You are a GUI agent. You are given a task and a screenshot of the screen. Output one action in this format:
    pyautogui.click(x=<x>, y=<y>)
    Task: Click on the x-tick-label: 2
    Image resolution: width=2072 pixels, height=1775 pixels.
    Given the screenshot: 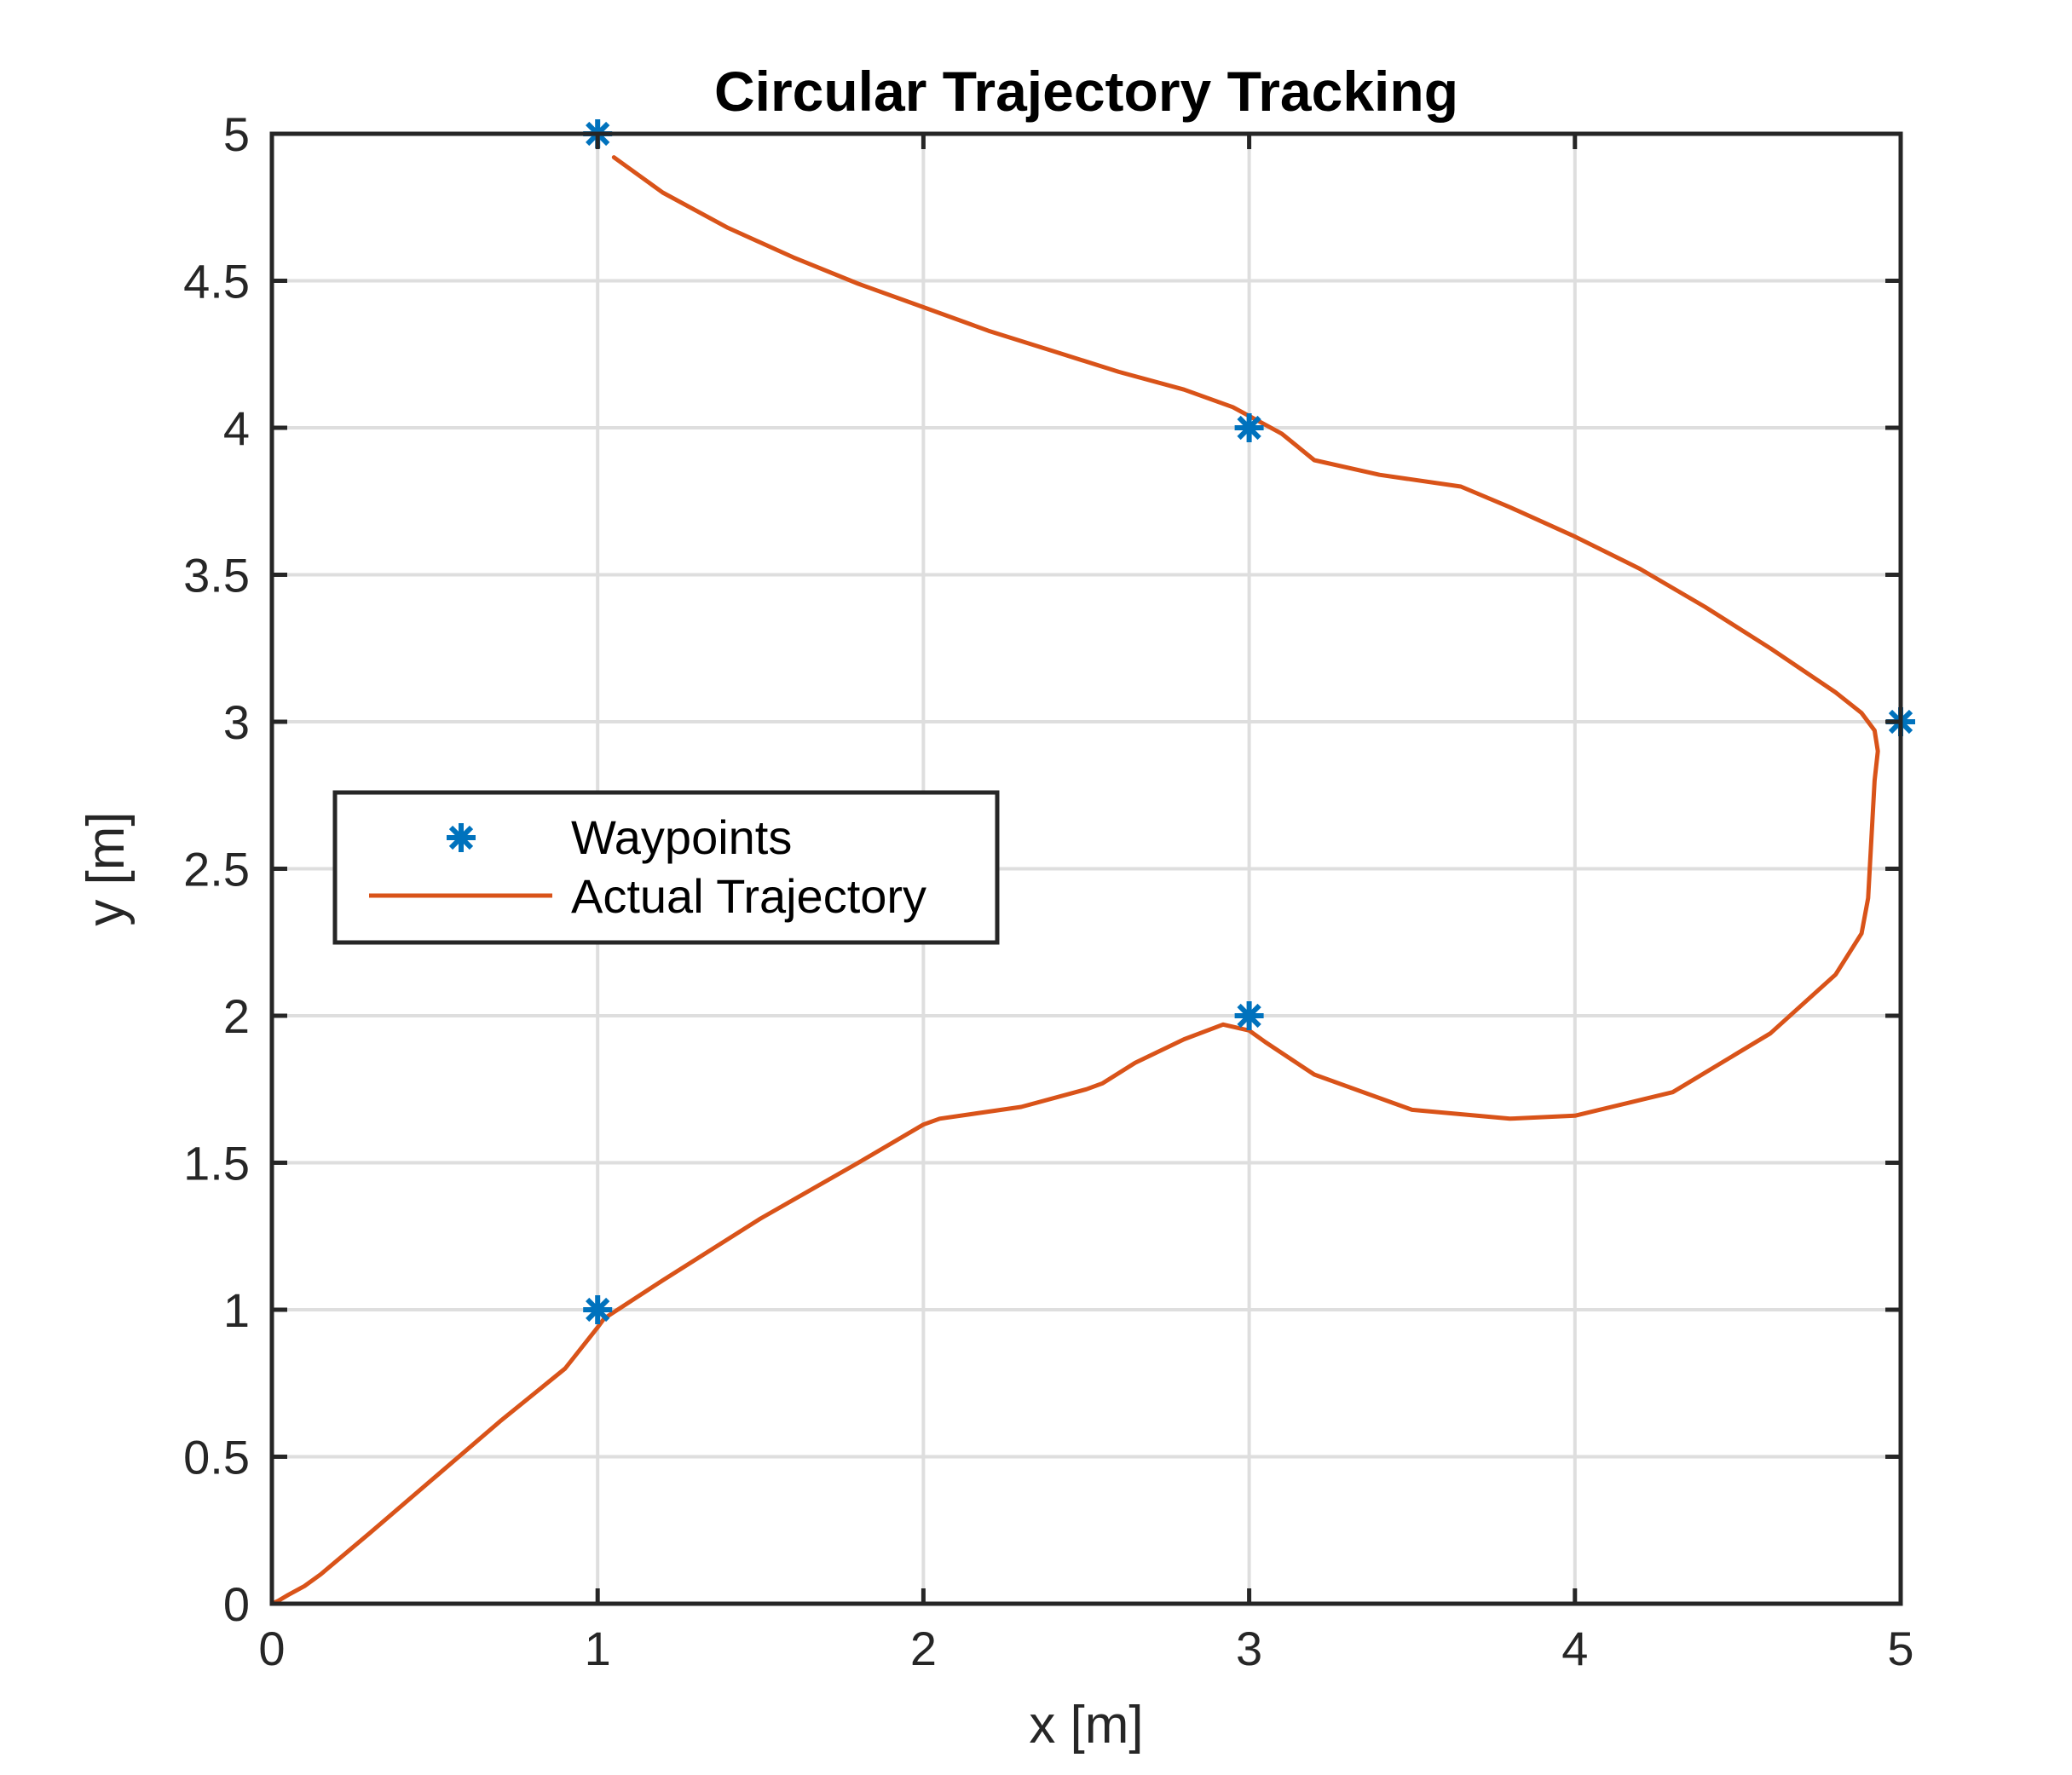 What is the action you would take?
    pyautogui.click(x=924, y=1648)
    